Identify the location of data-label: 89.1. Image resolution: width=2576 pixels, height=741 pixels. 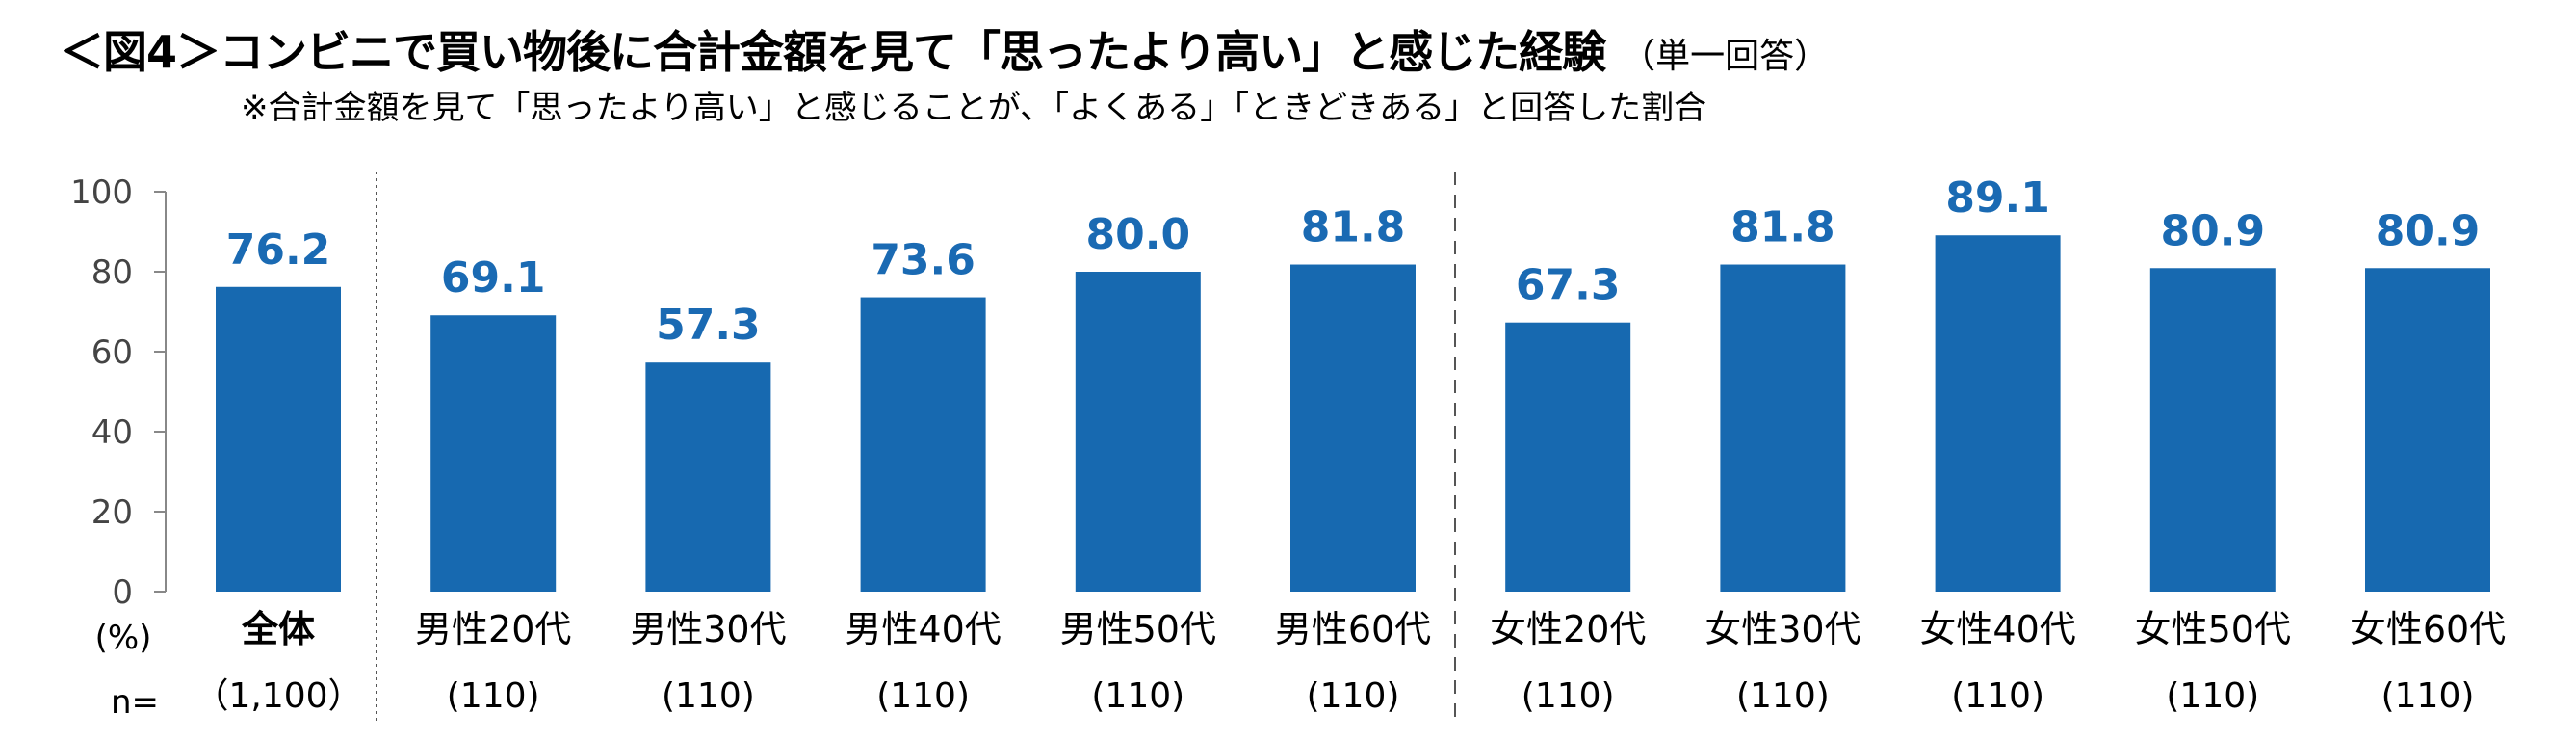
(1997, 198).